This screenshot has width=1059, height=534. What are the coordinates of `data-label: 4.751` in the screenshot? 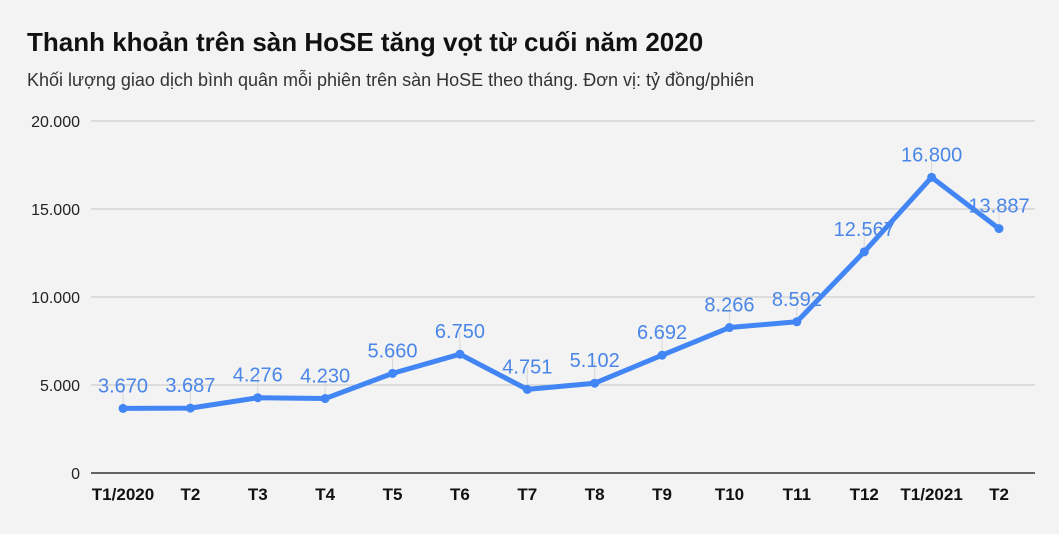 It's located at (527, 367).